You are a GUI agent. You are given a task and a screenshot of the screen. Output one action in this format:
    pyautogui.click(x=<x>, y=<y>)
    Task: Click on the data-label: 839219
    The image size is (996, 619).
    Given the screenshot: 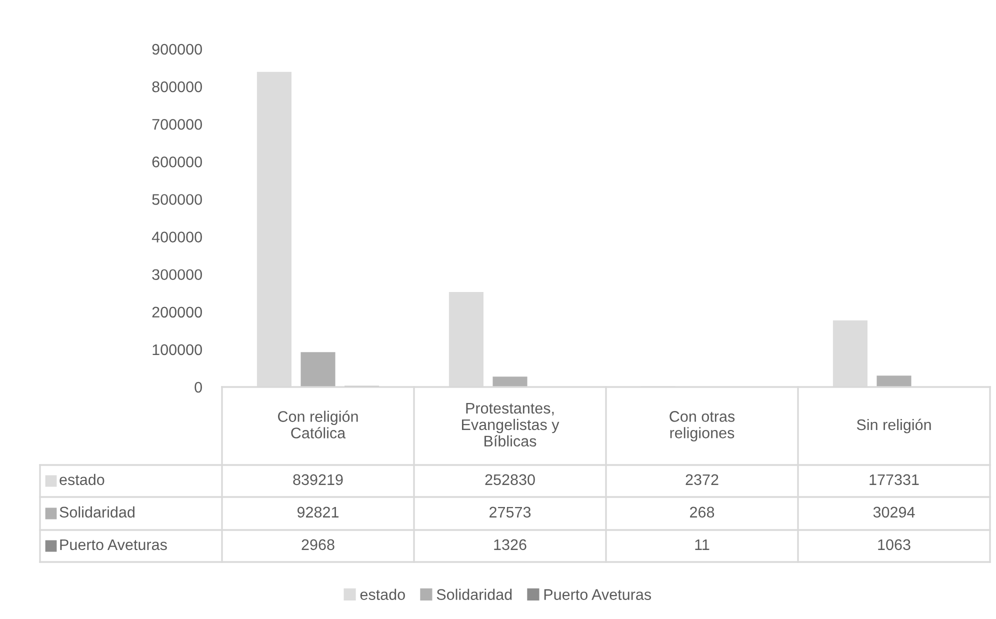 What is the action you would take?
    pyautogui.click(x=318, y=480)
    